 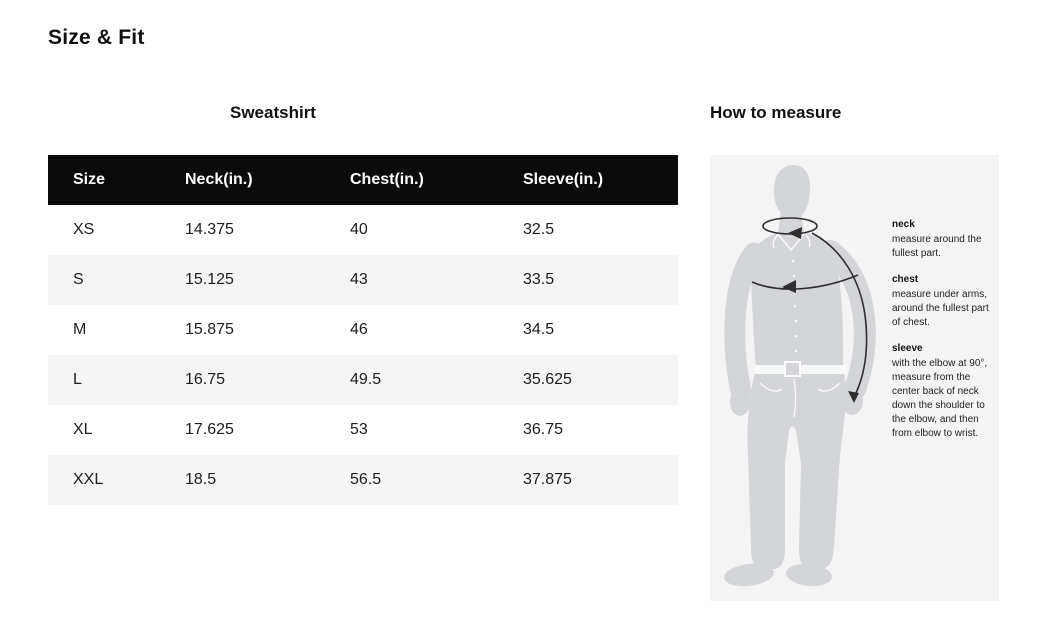 I want to click on annotation-neck: neck measure around the fullest part., so click(x=945, y=240).